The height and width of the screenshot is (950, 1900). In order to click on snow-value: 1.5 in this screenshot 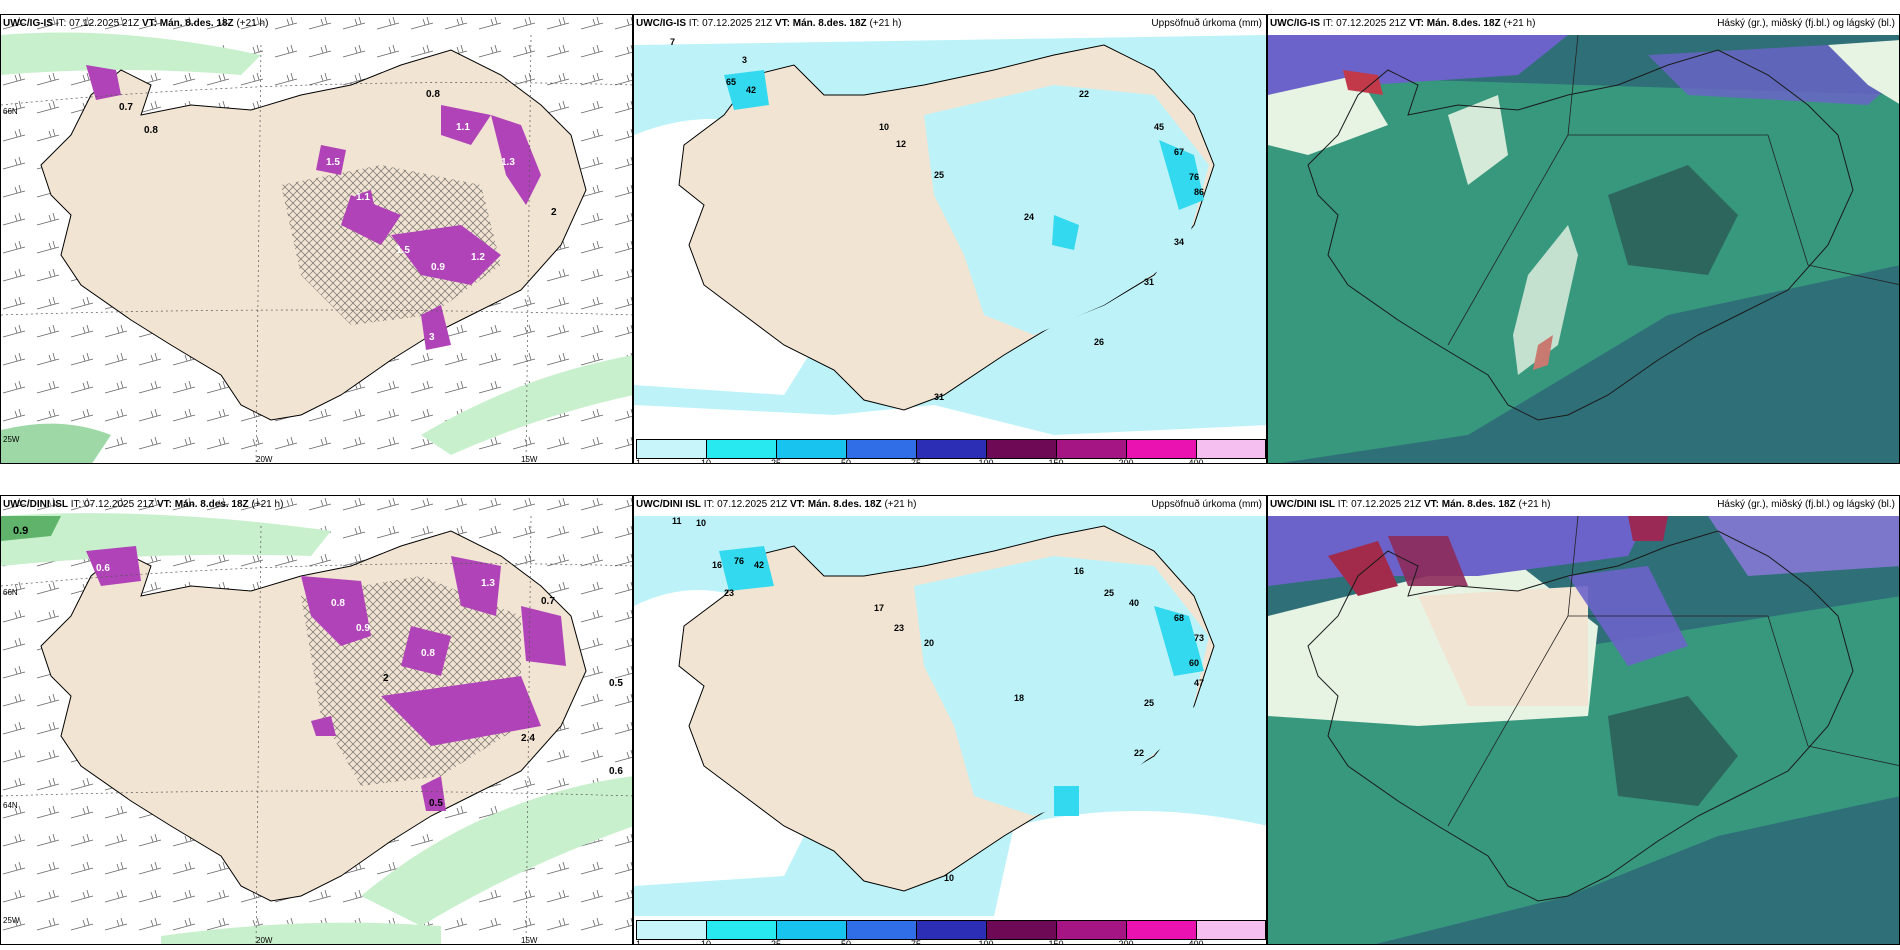, I will do `click(333, 162)`.